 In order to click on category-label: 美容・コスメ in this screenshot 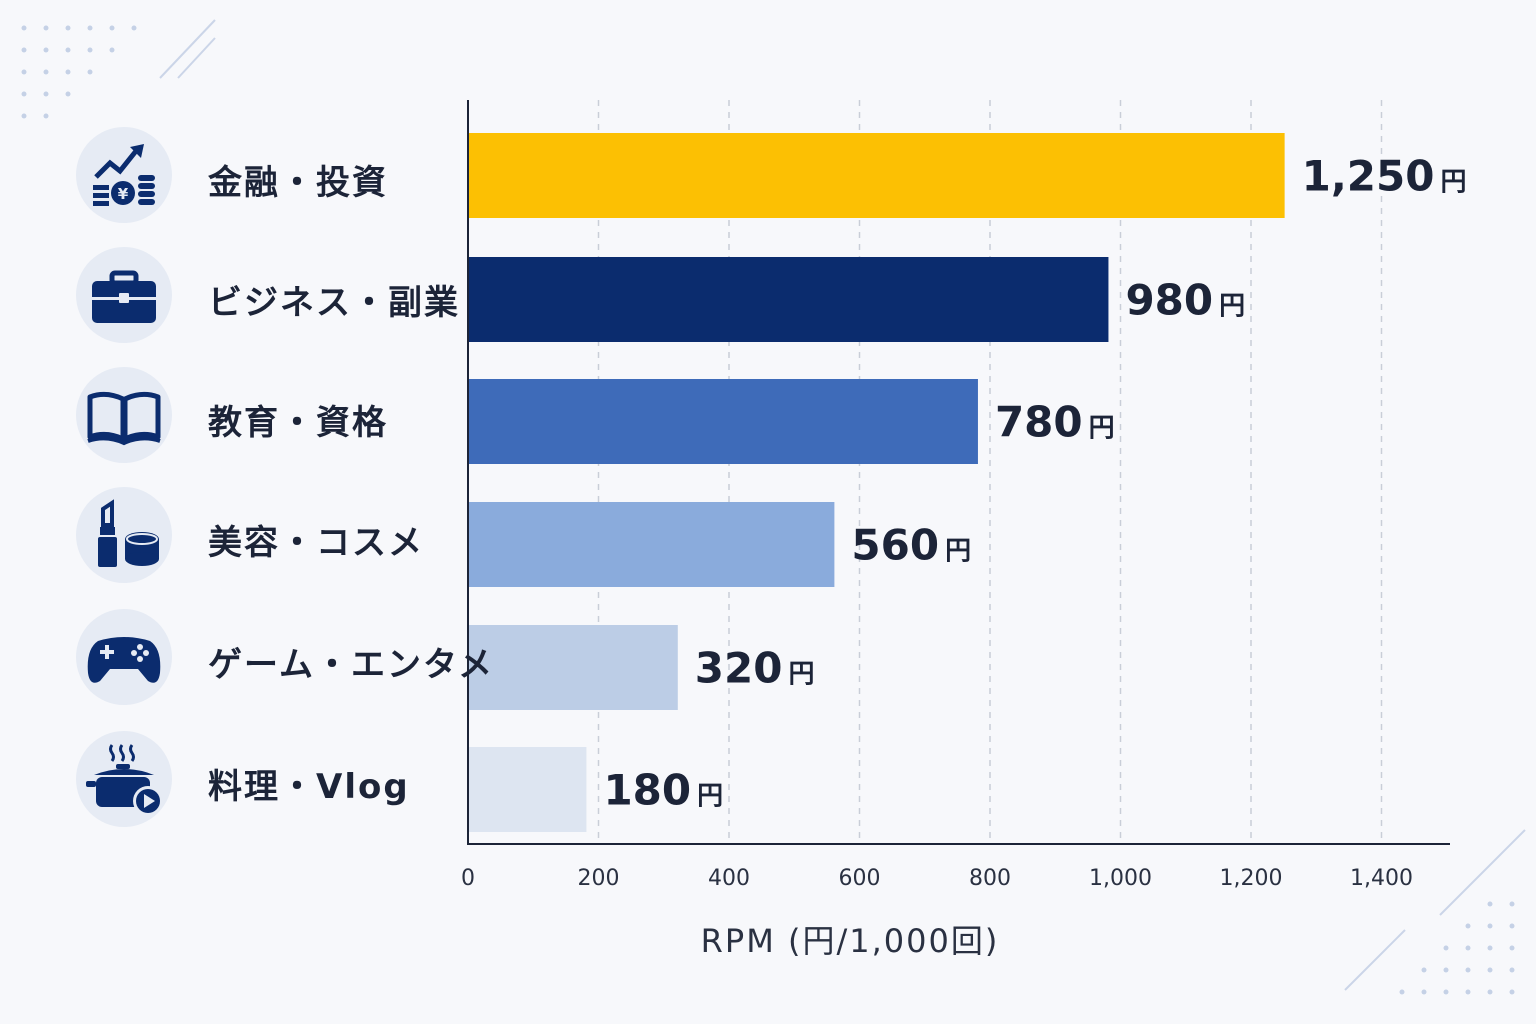, I will do `click(316, 543)`.